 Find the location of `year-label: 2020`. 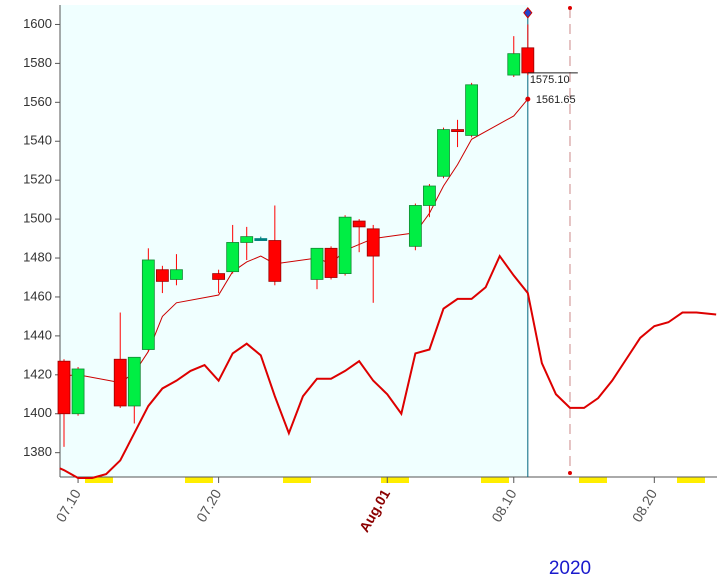

year-label: 2020 is located at coordinates (570, 568).